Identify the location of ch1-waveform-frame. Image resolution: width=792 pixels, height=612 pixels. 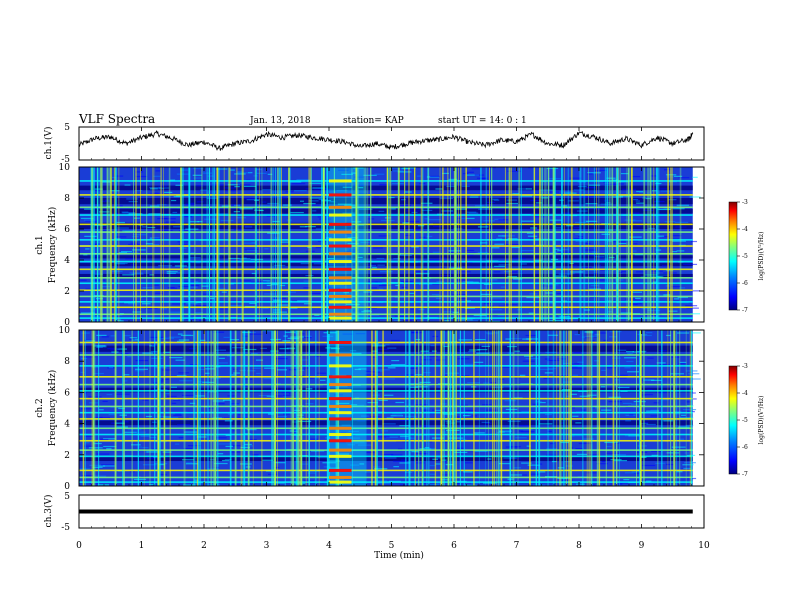
(391, 143).